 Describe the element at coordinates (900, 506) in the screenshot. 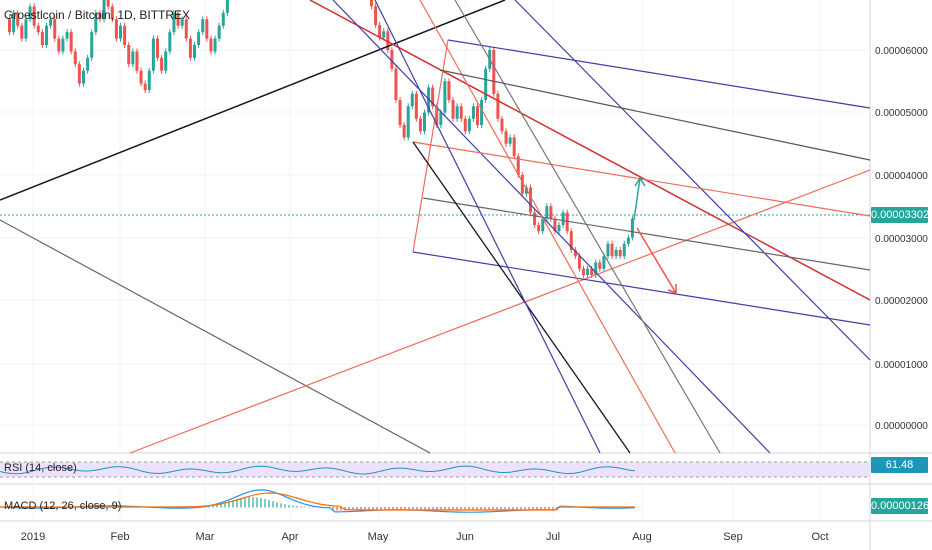

I see `macd-value-tag: 0.00000126` at that location.